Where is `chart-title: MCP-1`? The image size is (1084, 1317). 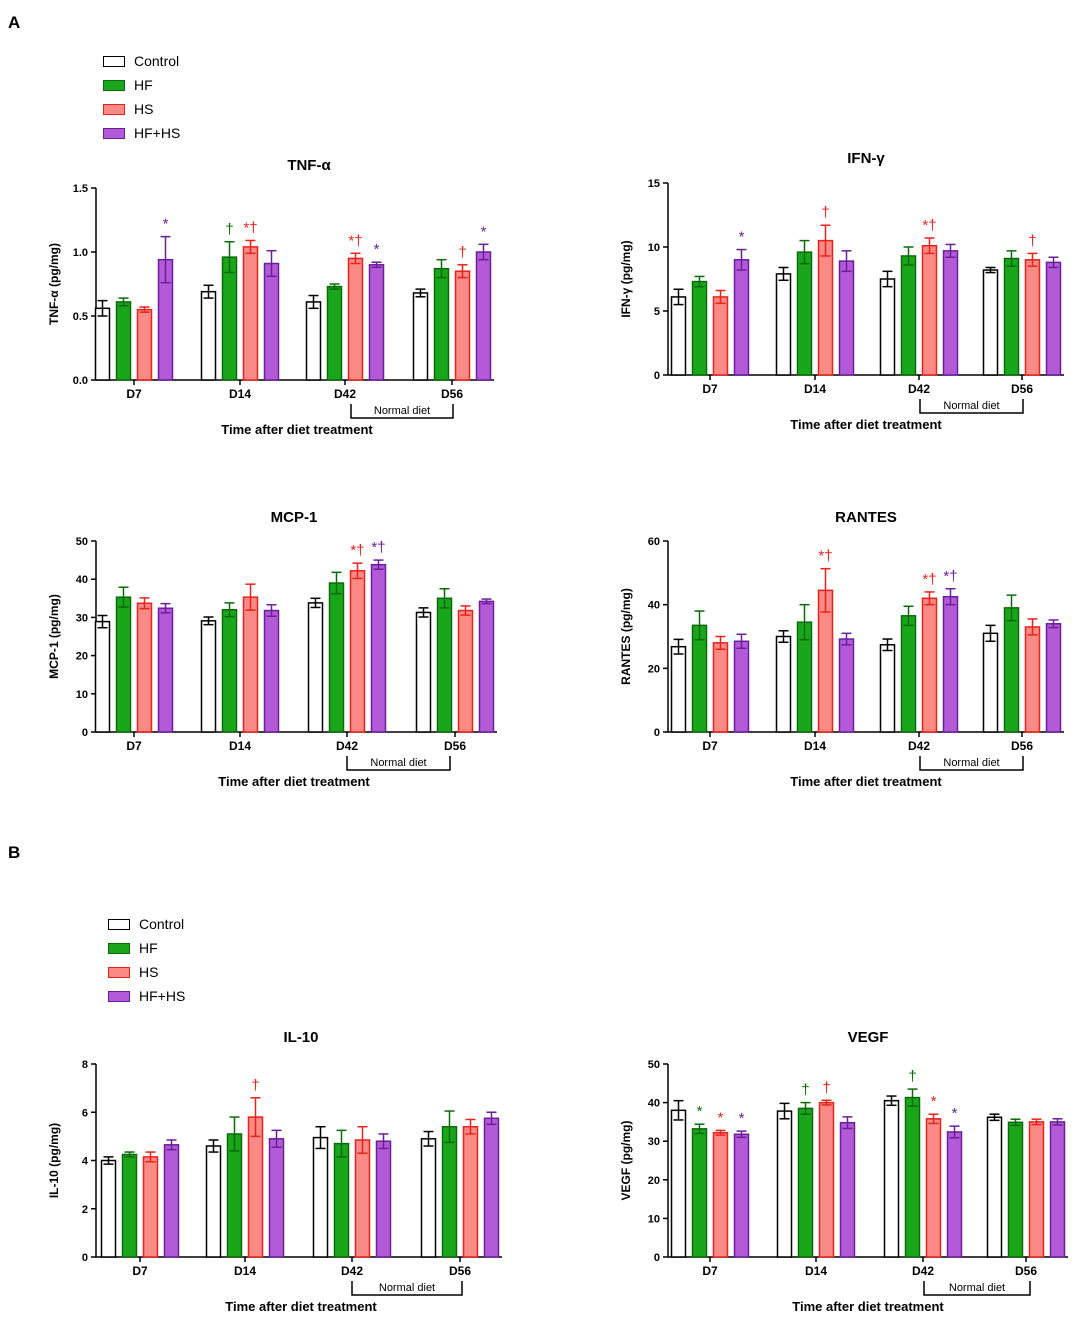
chart-title: MCP-1 is located at coordinates (294, 517).